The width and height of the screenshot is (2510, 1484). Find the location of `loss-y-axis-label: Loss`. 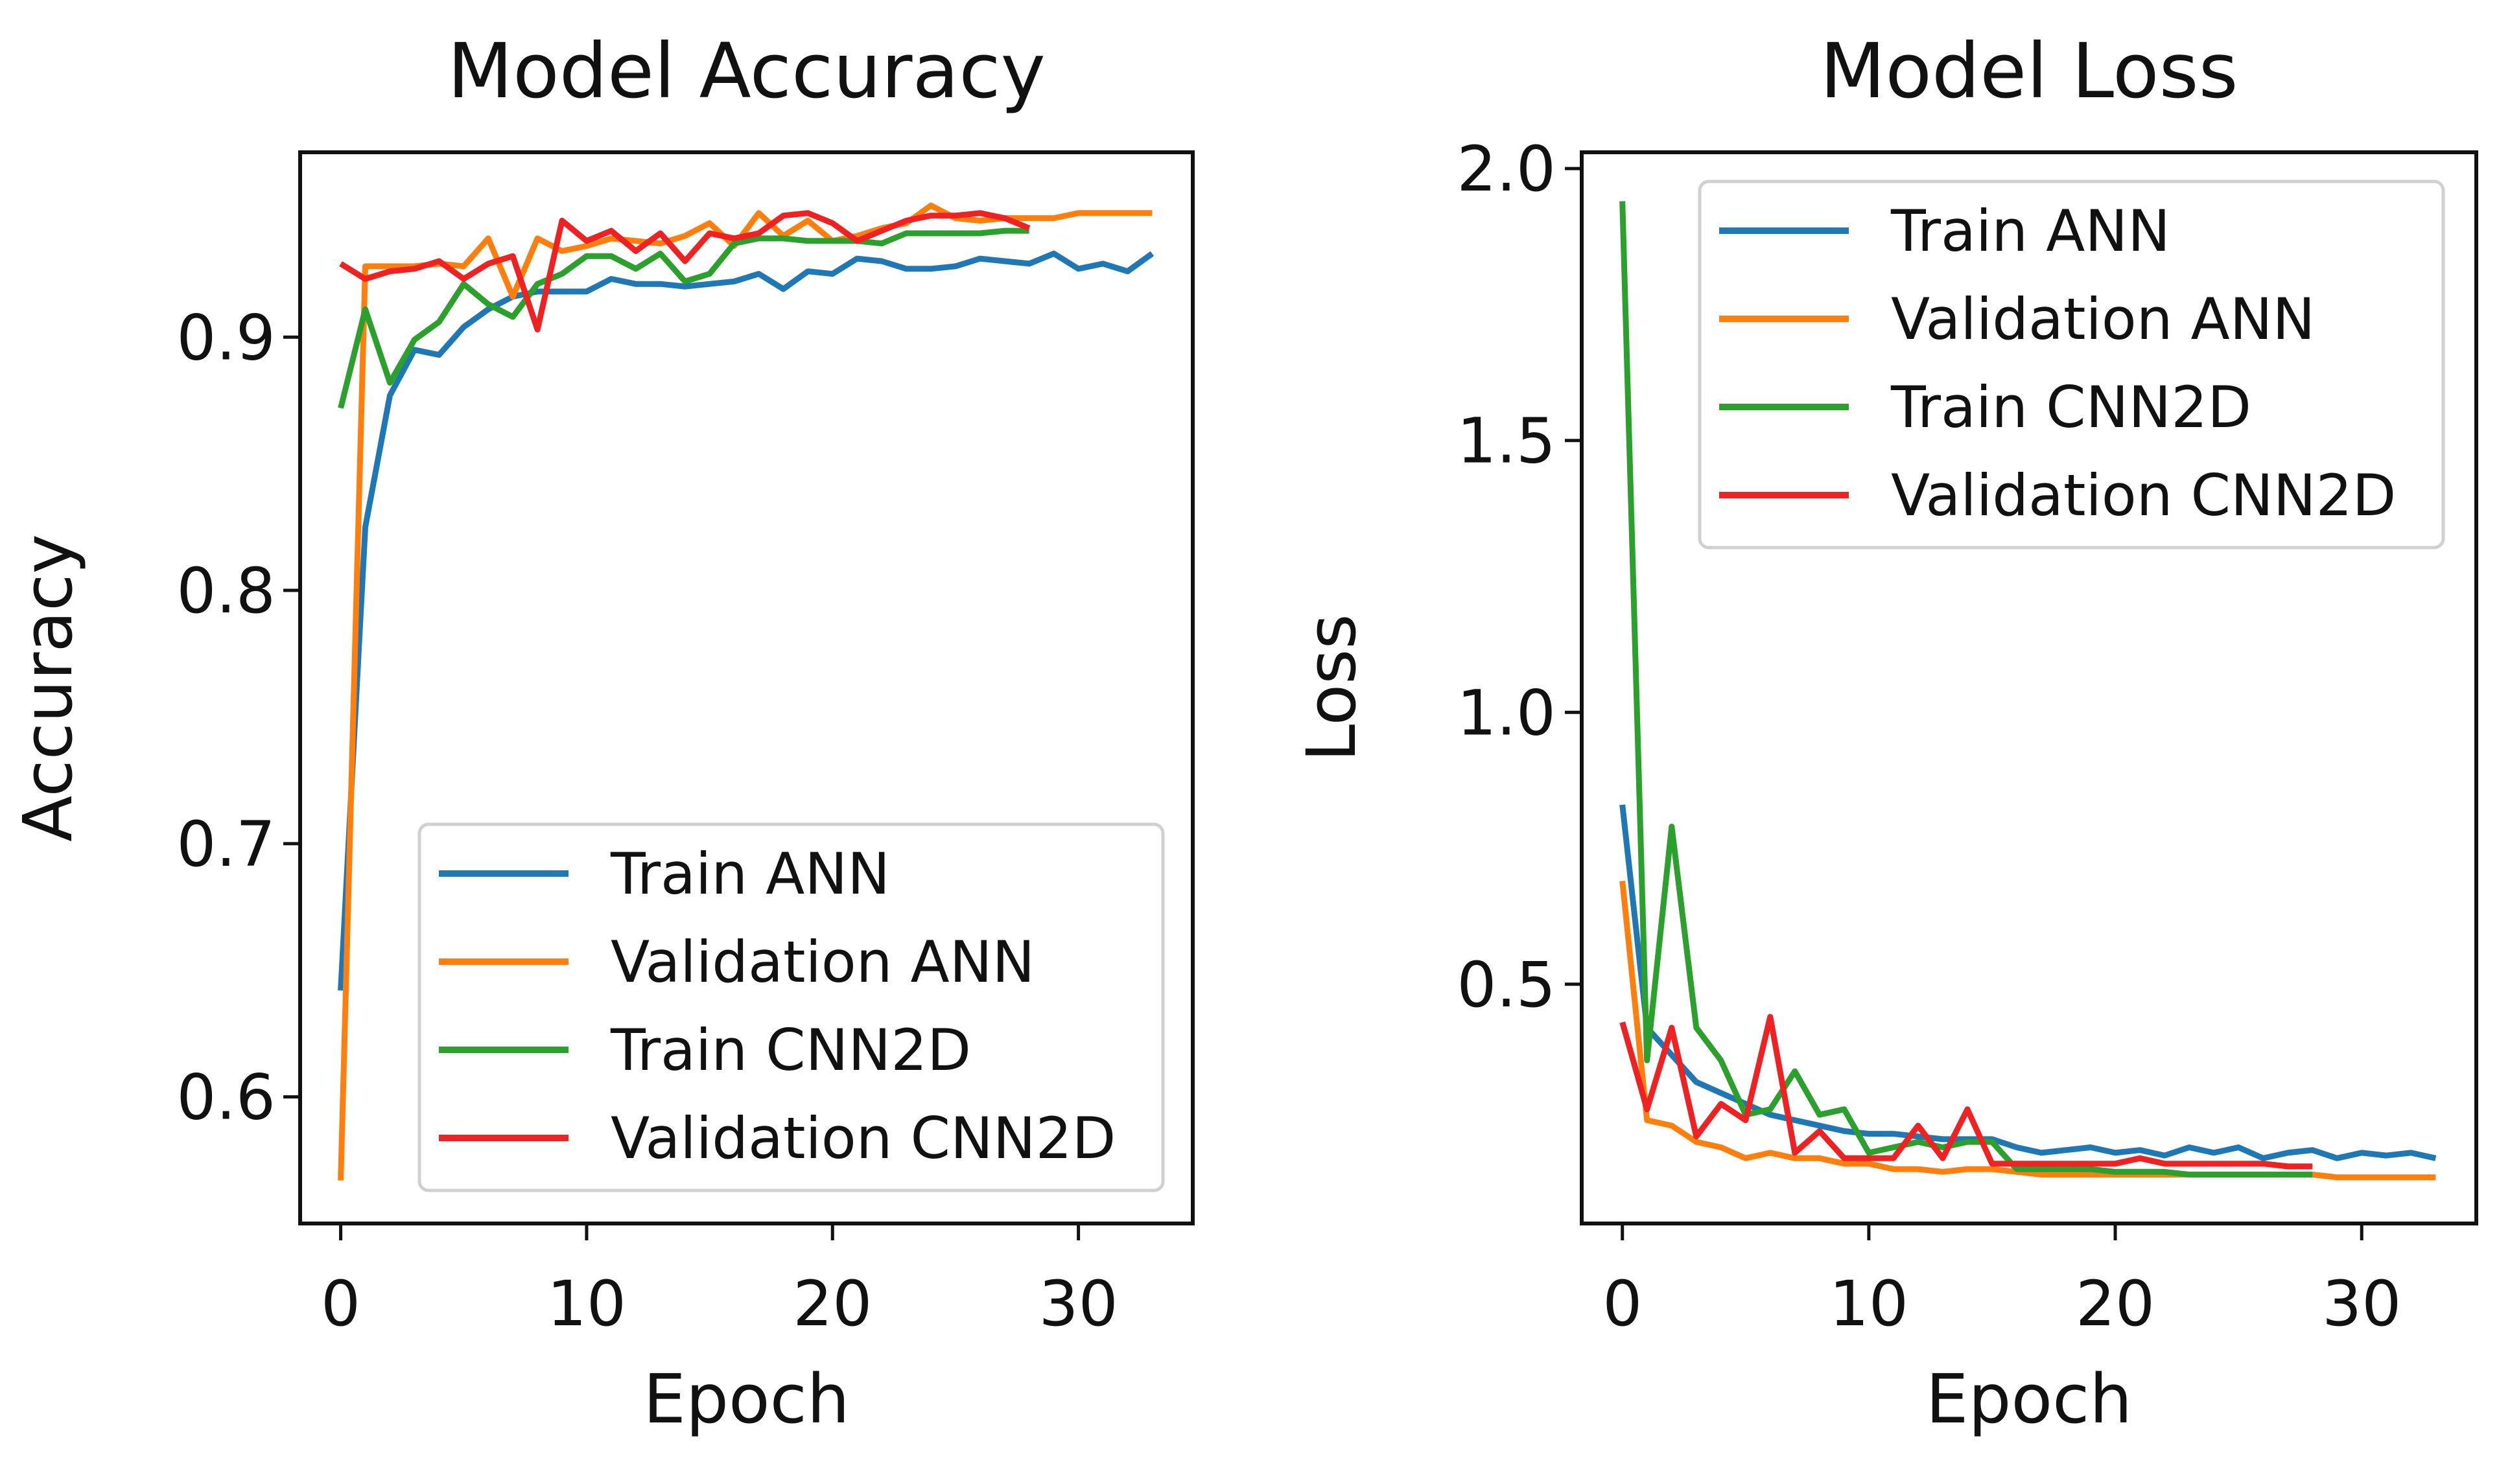

loss-y-axis-label: Loss is located at coordinates (1332, 687).